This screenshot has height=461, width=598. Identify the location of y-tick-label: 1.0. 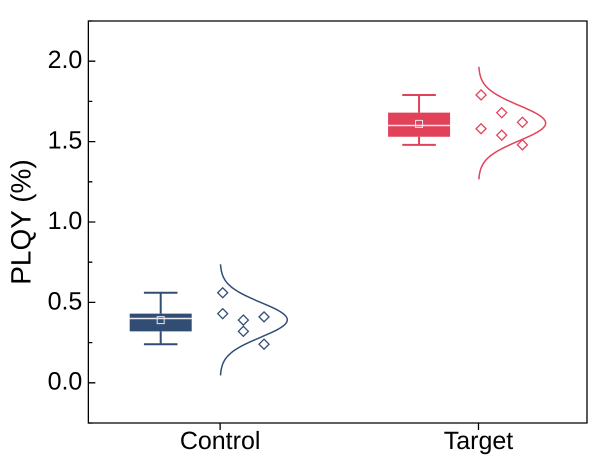
(65, 220).